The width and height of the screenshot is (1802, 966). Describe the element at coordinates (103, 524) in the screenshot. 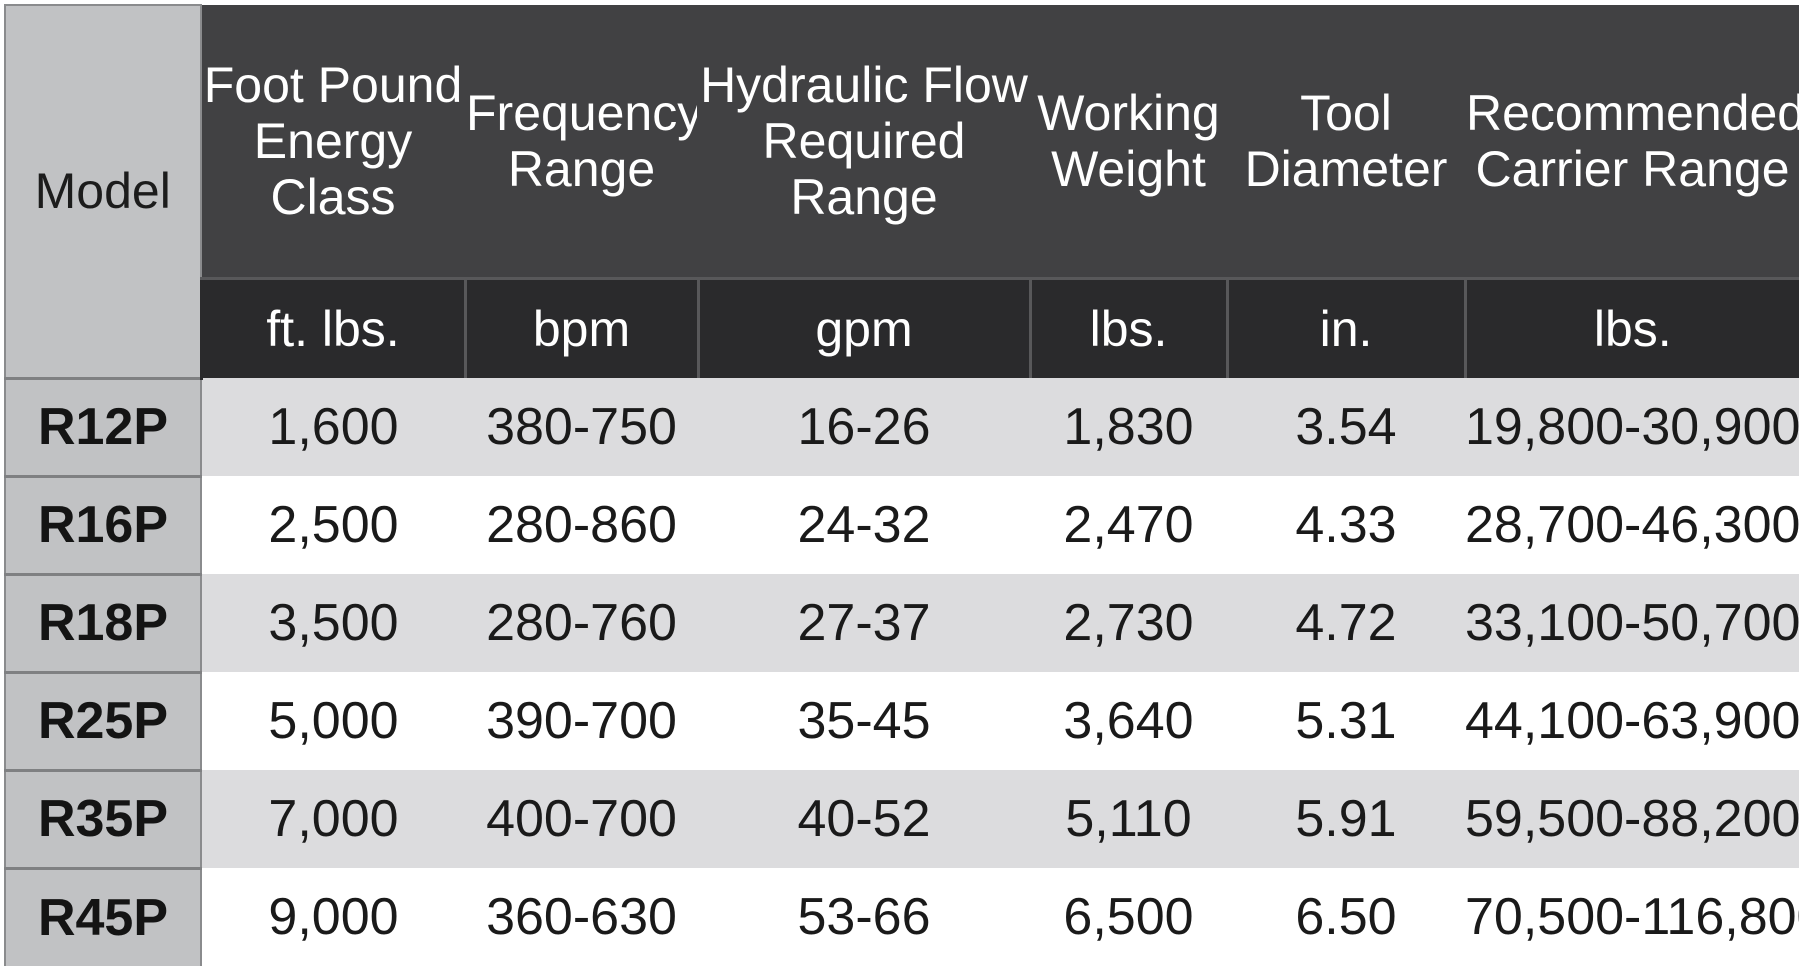

I see `model-cell: R16P` at that location.